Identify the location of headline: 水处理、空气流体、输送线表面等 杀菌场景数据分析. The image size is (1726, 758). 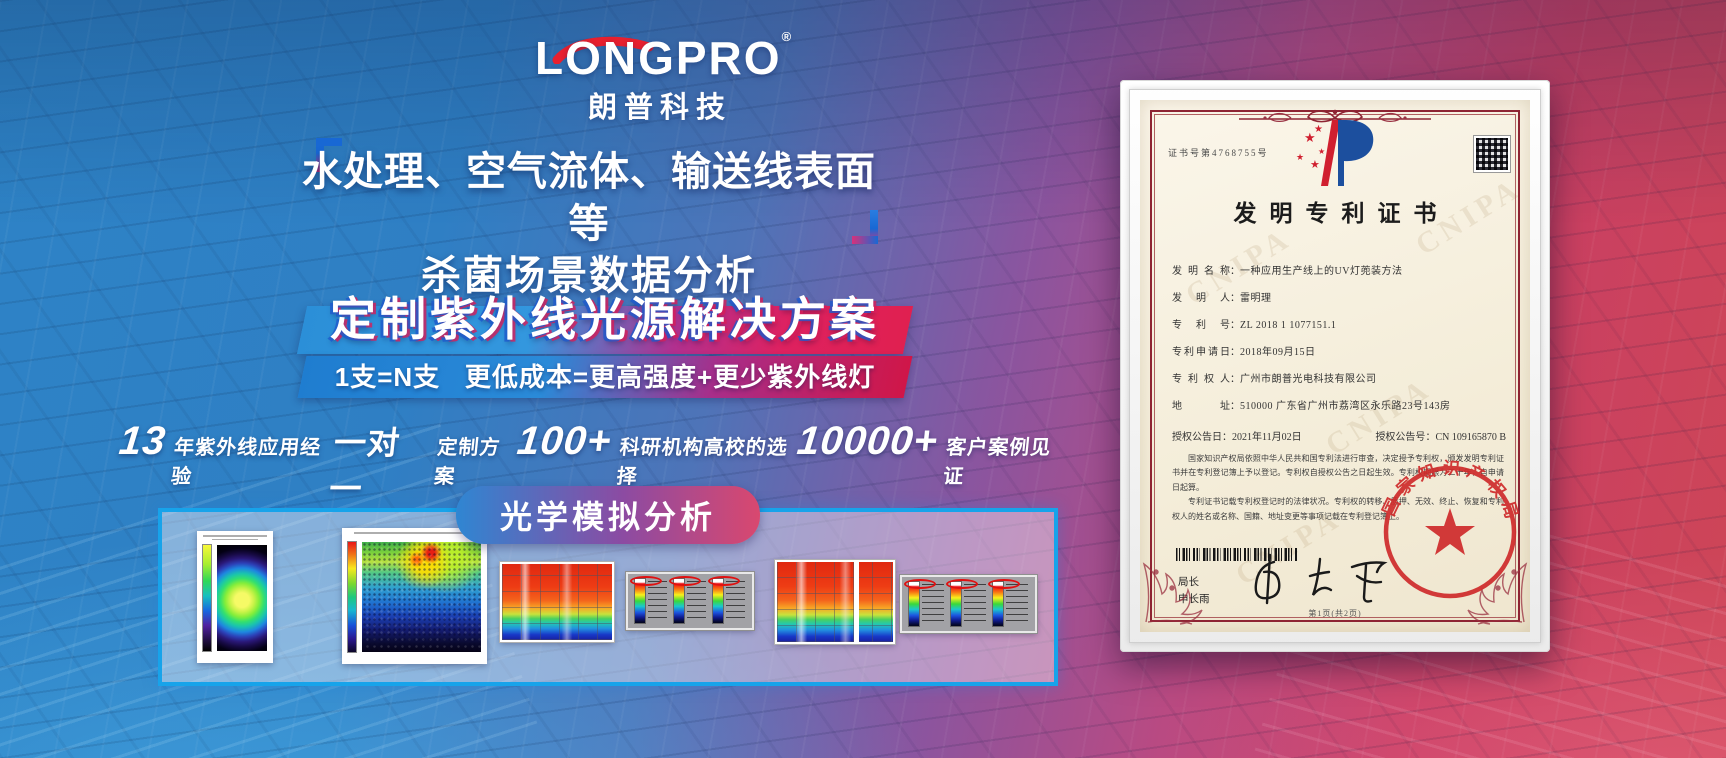
(589, 224).